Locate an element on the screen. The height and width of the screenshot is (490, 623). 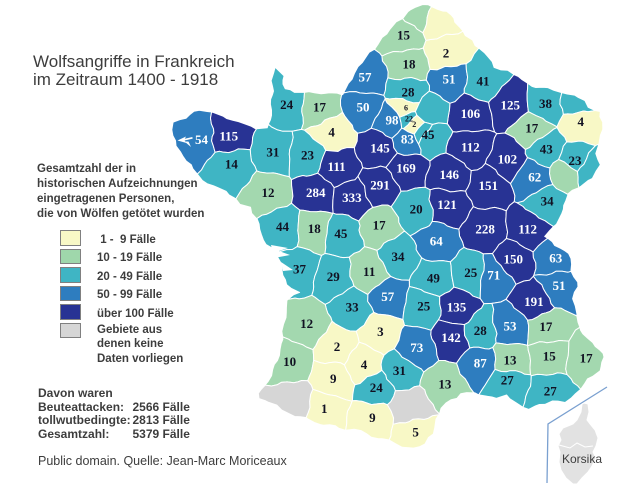
svg-text: 106 is located at coordinates (471, 113).